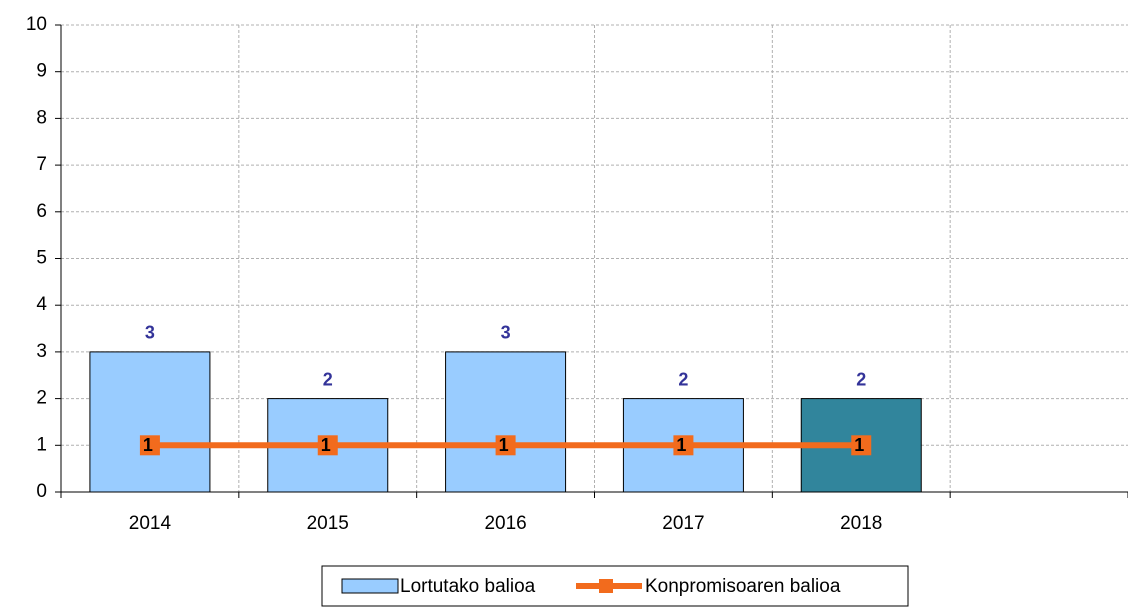  Describe the element at coordinates (41, 304) in the screenshot. I see `y-tick-label: 4` at that location.